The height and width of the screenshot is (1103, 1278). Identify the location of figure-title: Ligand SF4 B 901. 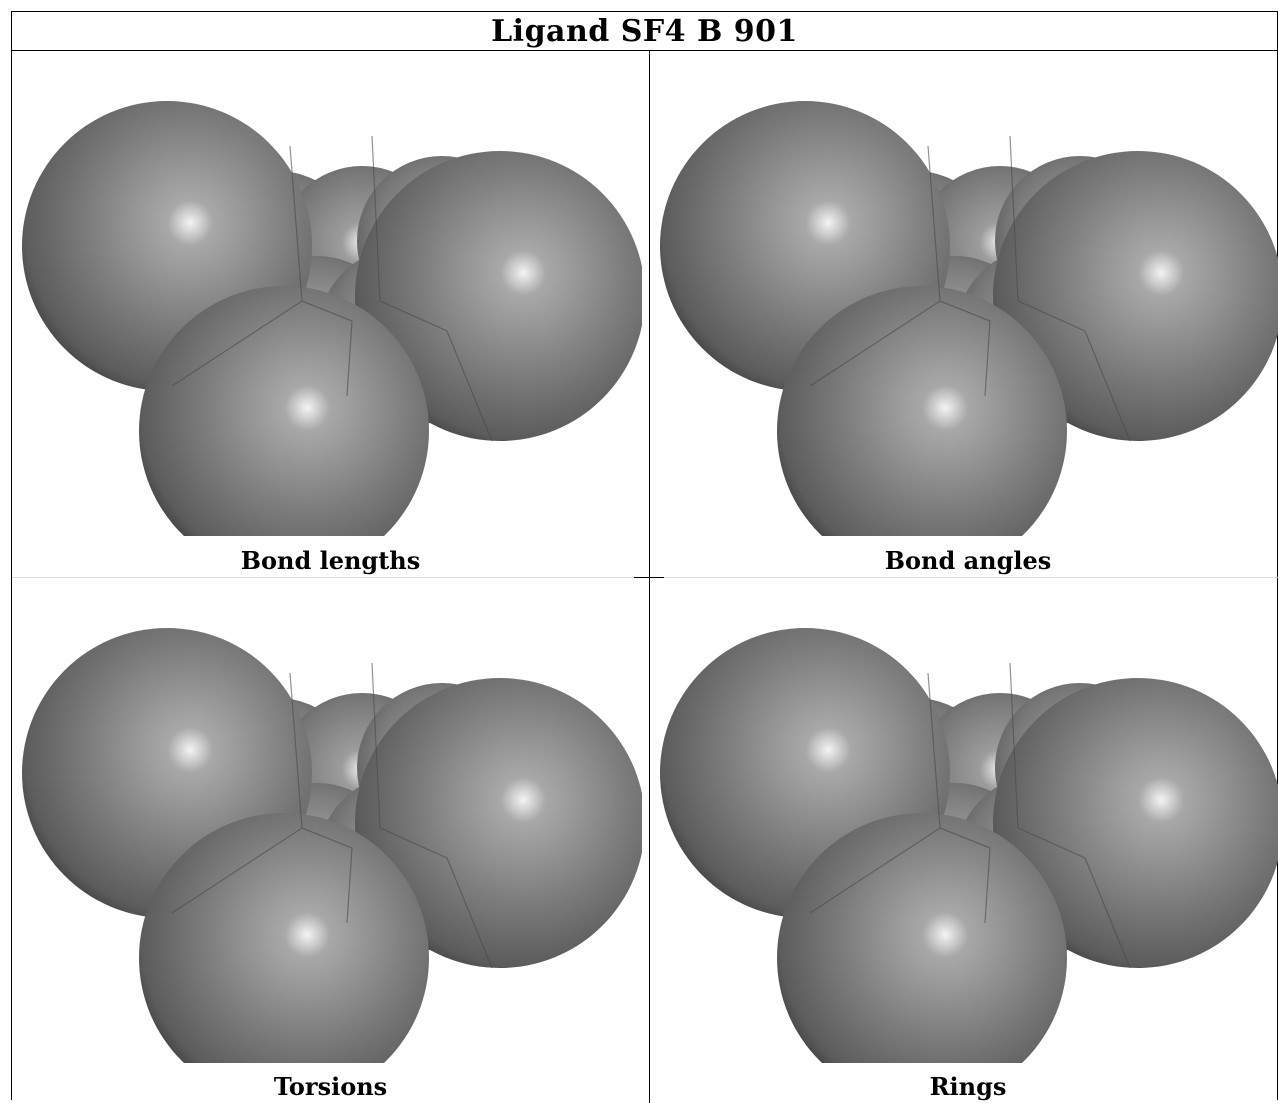
(644, 31).